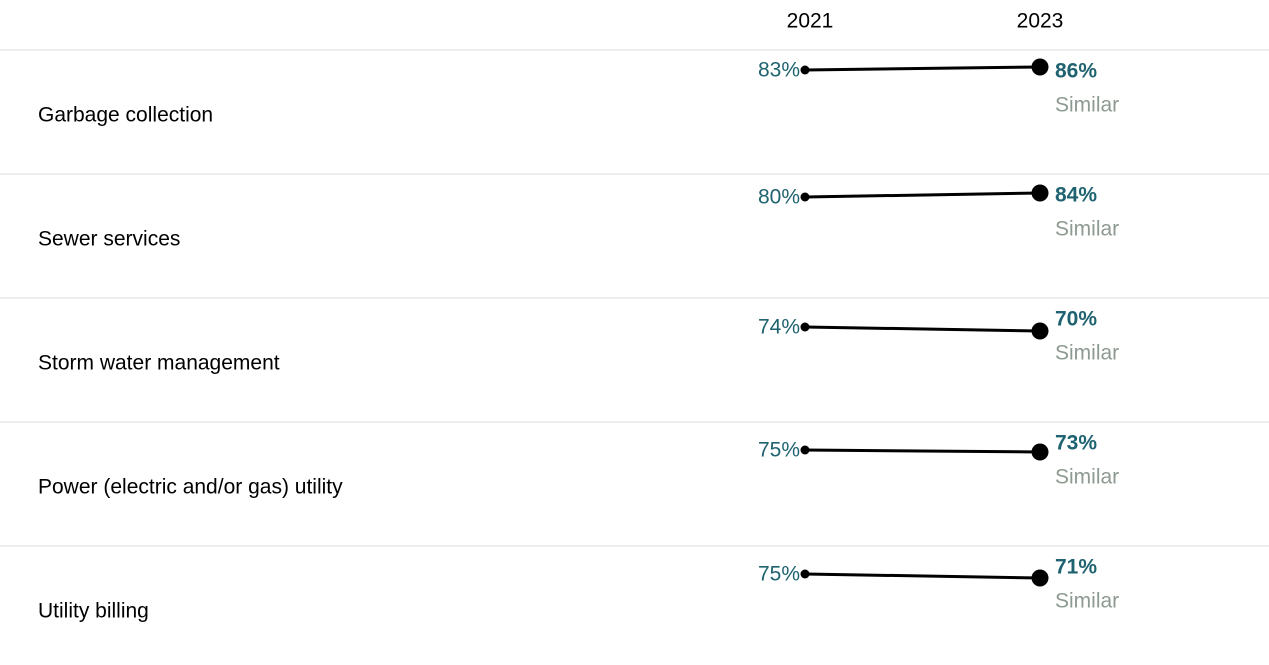  What do you see at coordinates (159, 363) in the screenshot?
I see `category-label: Storm water management` at bounding box center [159, 363].